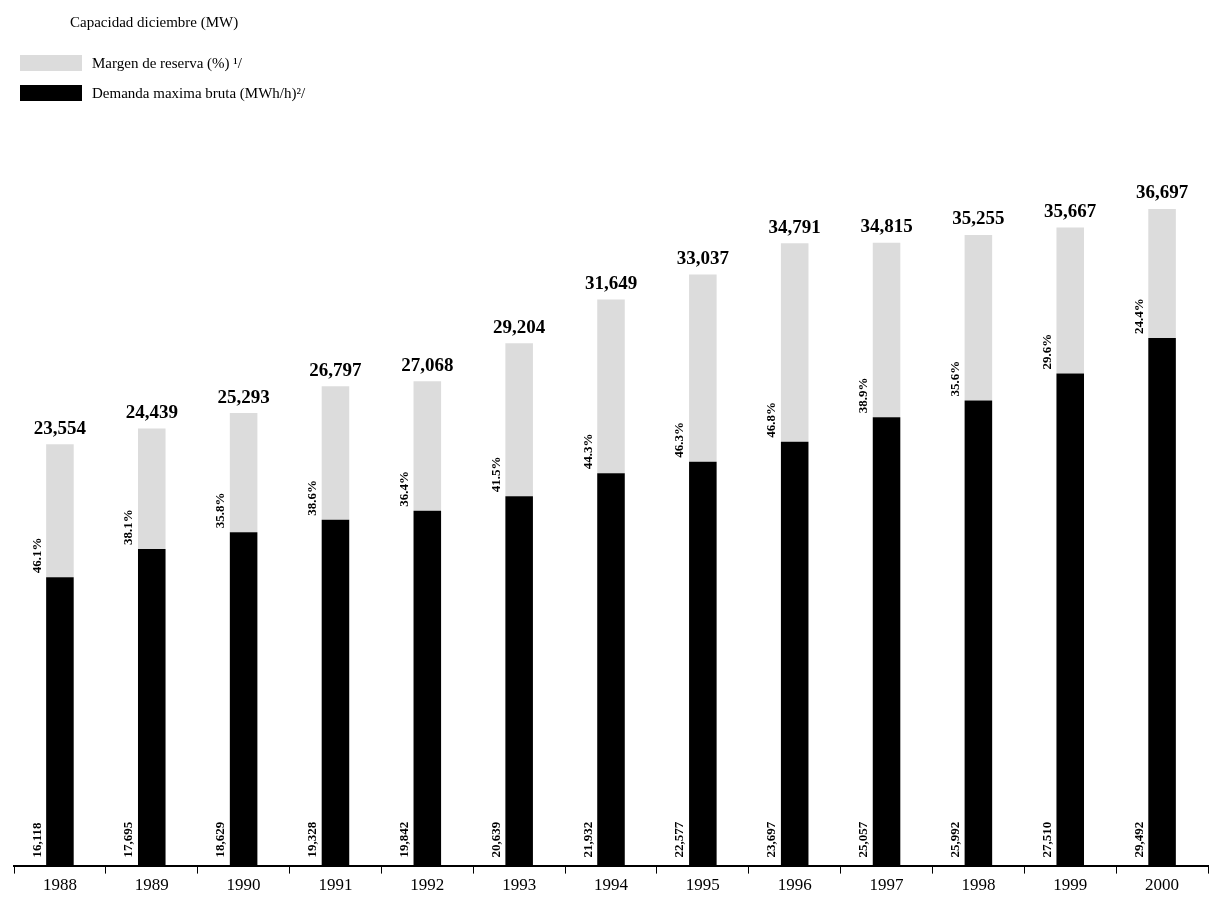 This screenshot has height=914, width=1232. I want to click on x-tick-label: 2000, so click(1162, 885).